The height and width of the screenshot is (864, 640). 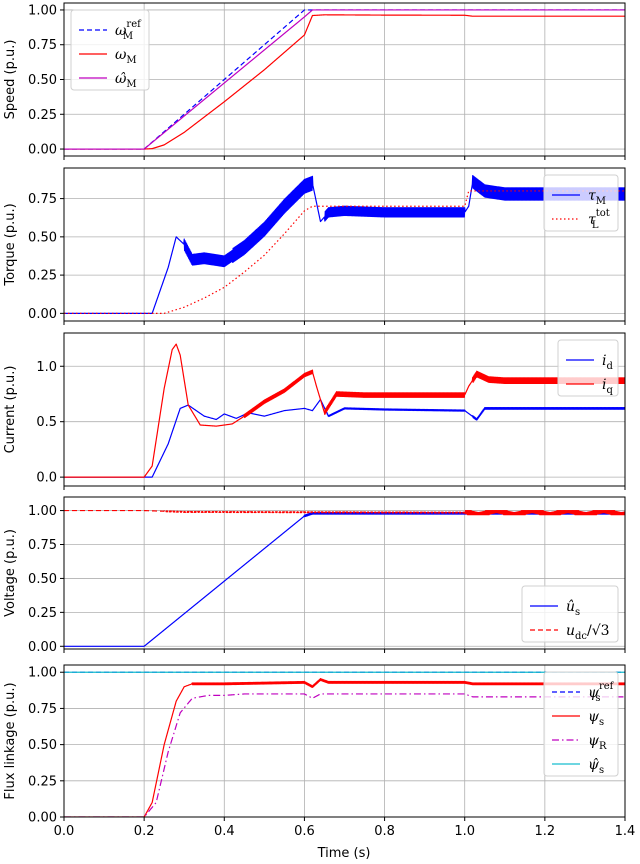 I want to click on legend-entry-label: iq, so click(x=607, y=386).